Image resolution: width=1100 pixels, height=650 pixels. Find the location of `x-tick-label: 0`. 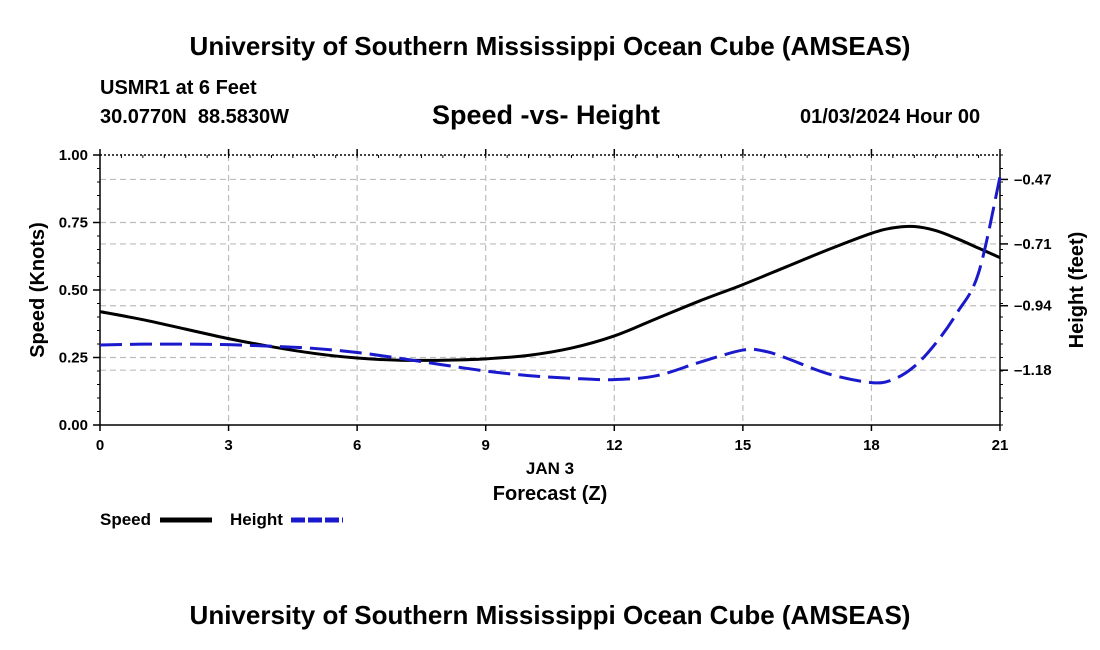

x-tick-label: 0 is located at coordinates (100, 445).